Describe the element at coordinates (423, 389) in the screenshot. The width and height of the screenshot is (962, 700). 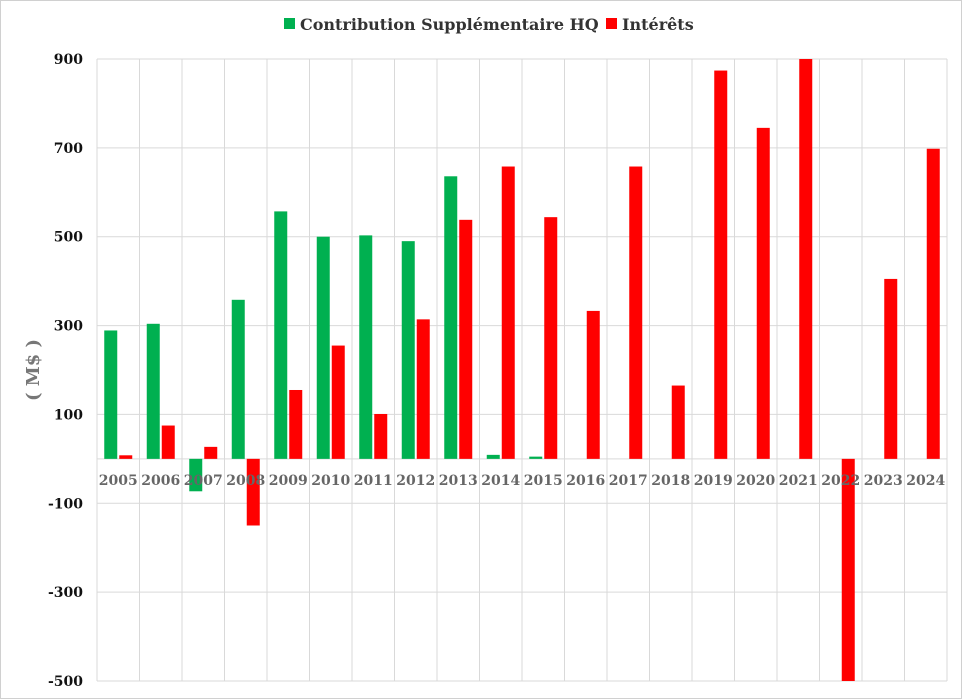
I see `bar-interets-2012` at that location.